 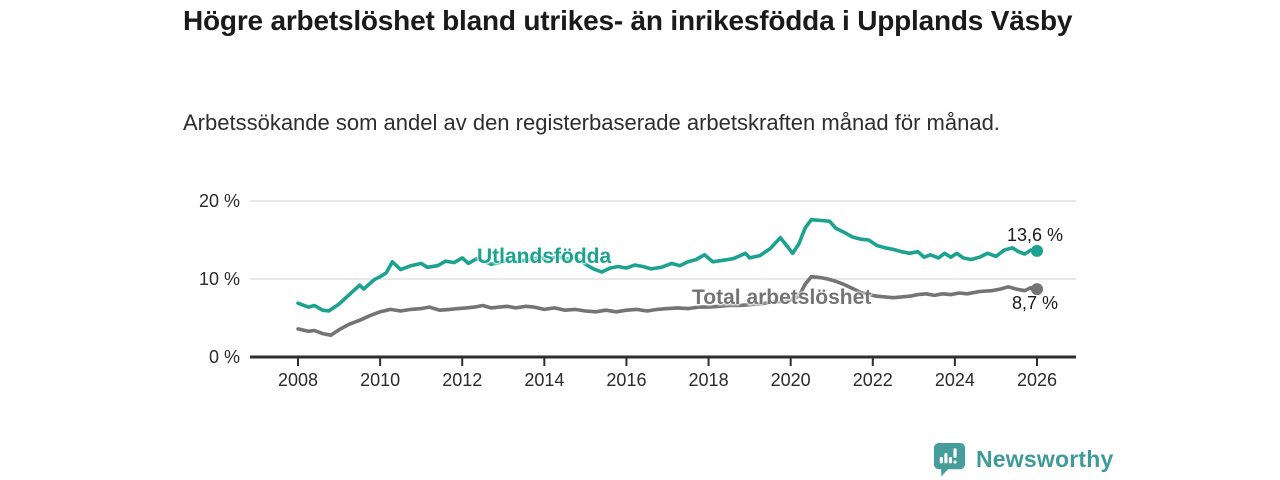 What do you see at coordinates (462, 380) in the screenshot?
I see `x-tick-label: 2012` at bounding box center [462, 380].